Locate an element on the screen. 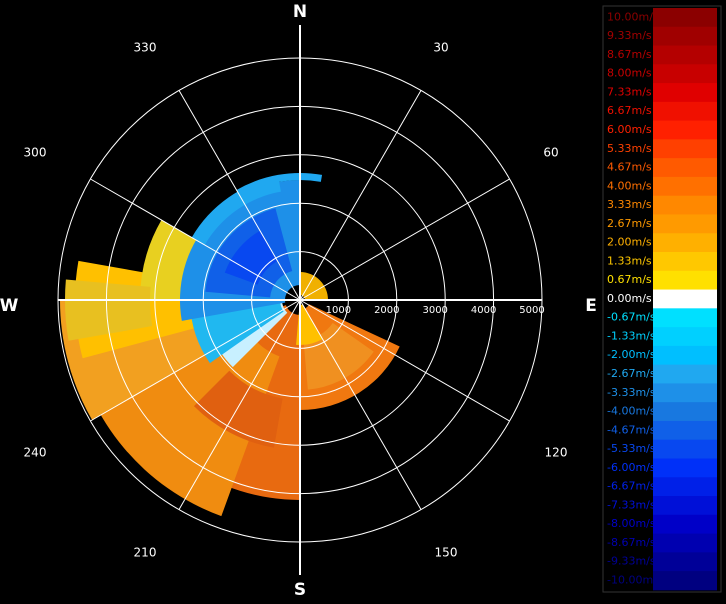 The height and width of the screenshot is (604, 726). range-label: 3000 is located at coordinates (434, 310).